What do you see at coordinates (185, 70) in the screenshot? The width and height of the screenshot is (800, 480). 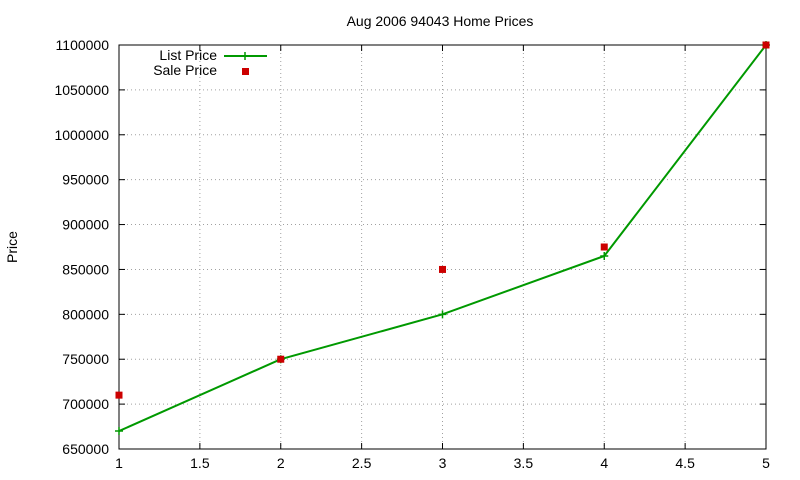 I see `legend-label-sale-price: Sale Price` at bounding box center [185, 70].